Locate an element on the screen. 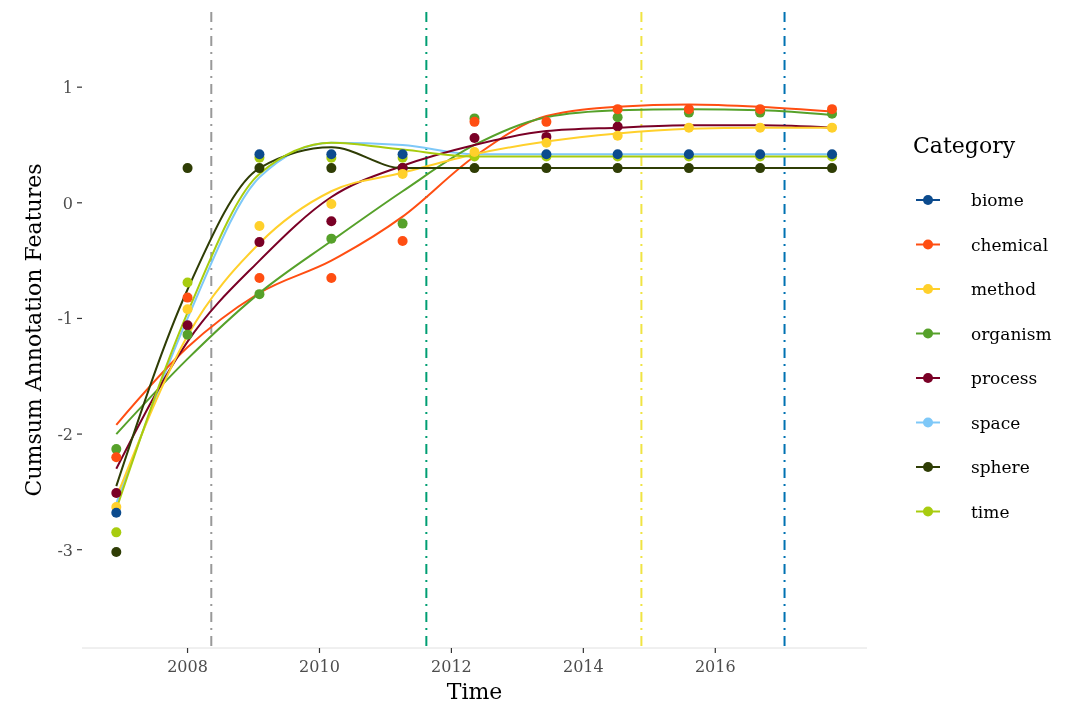  x-tick-label: 2008 is located at coordinates (187, 666).